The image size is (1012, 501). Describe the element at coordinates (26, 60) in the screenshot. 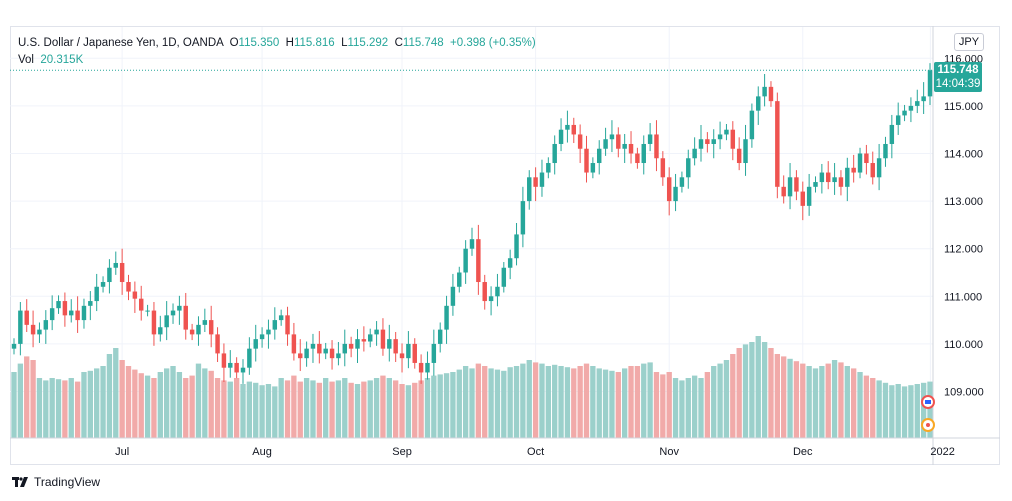

I see `volume-label: Vol` at that location.